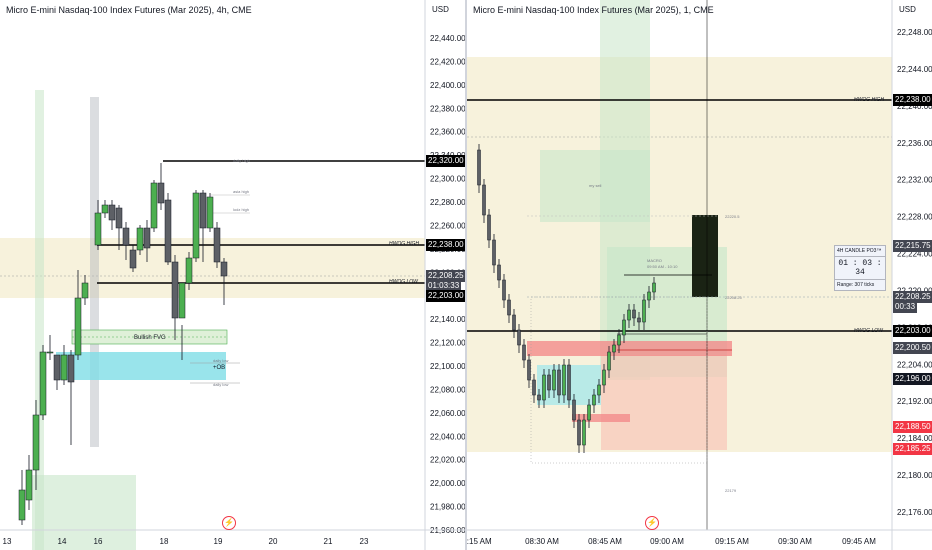 This screenshot has width=932, height=550. What do you see at coordinates (912, 348) in the screenshot?
I see `right-tag-22200: 22,200.50` at bounding box center [912, 348].